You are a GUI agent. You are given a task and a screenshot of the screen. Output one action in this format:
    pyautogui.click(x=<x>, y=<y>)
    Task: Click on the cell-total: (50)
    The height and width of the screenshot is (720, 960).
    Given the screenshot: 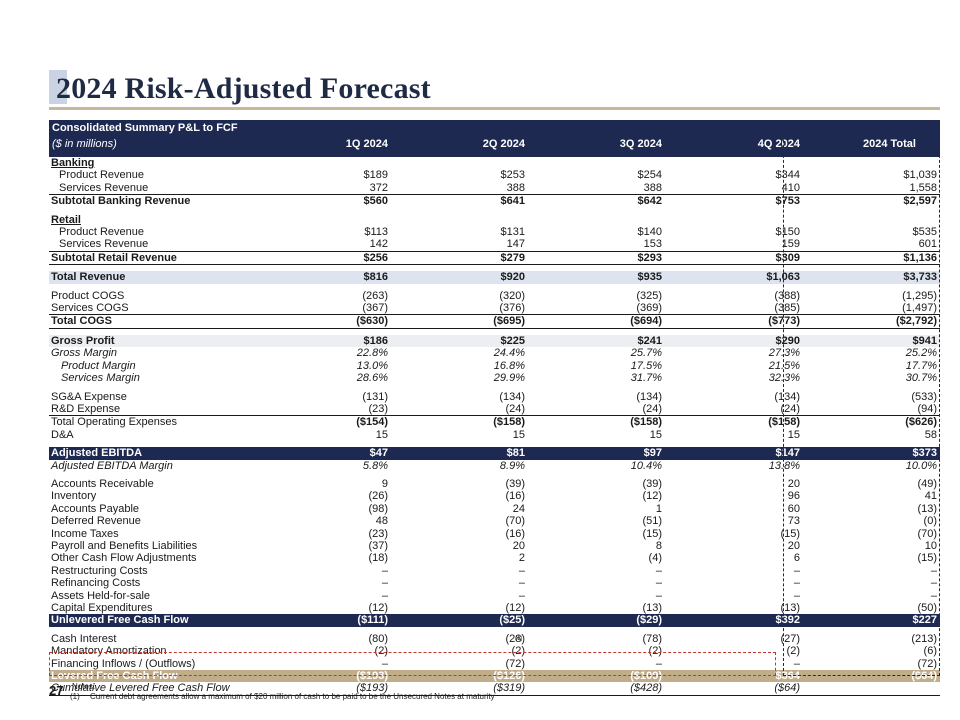 What is the action you would take?
    pyautogui.click(x=927, y=608)
    